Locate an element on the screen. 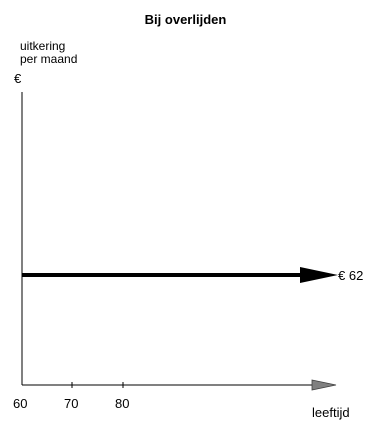  x-tick-label-70: 70 is located at coordinates (71, 403).